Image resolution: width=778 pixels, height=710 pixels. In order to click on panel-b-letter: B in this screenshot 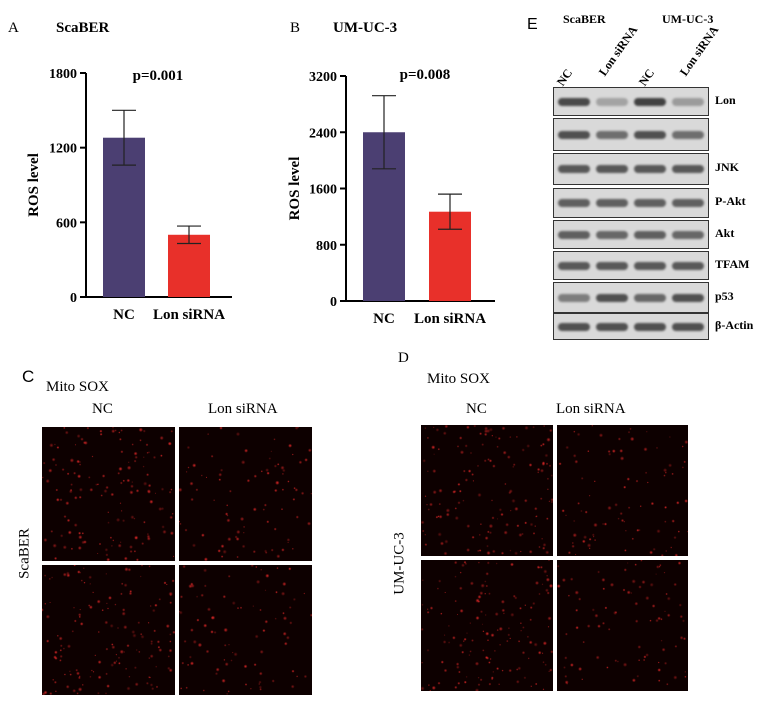, I will do `click(295, 28)`.